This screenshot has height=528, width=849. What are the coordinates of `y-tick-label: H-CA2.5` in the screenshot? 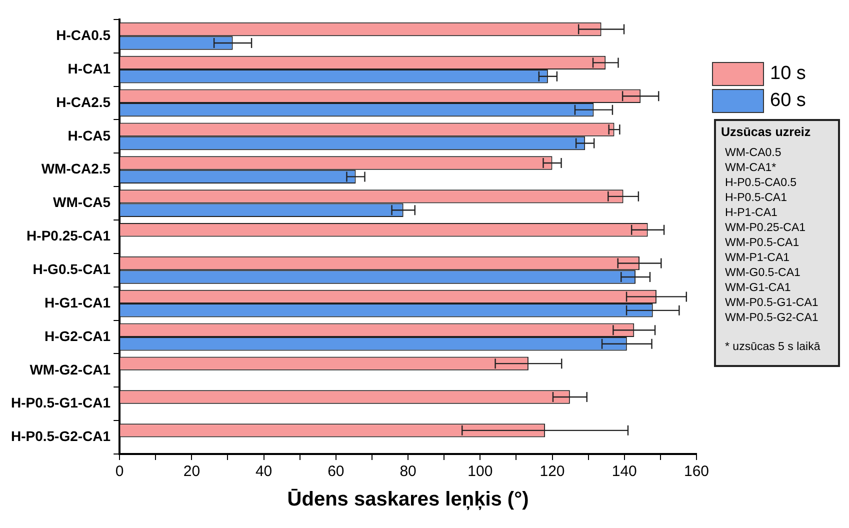 It's located at (83, 102).